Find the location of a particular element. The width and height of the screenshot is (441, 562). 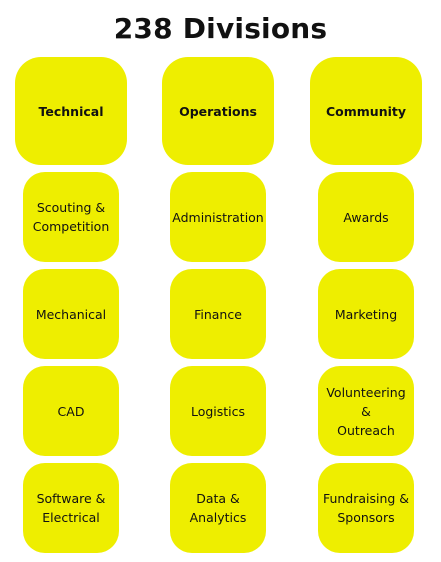

division-label: Scouting & Competition is located at coordinates (71, 217).